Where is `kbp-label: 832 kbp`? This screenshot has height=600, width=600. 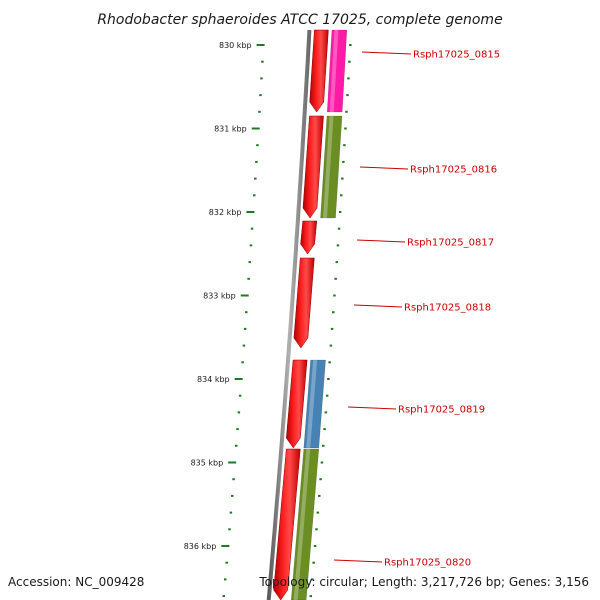 kbp-label: 832 kbp is located at coordinates (225, 212).